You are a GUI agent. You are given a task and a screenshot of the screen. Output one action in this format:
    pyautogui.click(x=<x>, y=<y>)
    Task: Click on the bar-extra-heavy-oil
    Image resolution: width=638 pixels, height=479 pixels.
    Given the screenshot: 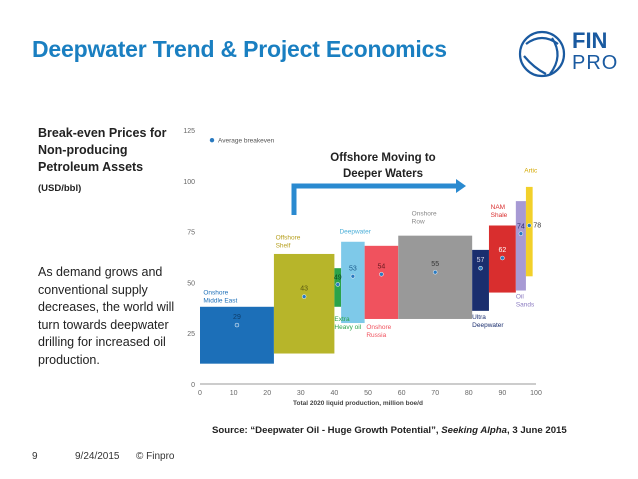 What is the action you would take?
    pyautogui.click(x=338, y=287)
    